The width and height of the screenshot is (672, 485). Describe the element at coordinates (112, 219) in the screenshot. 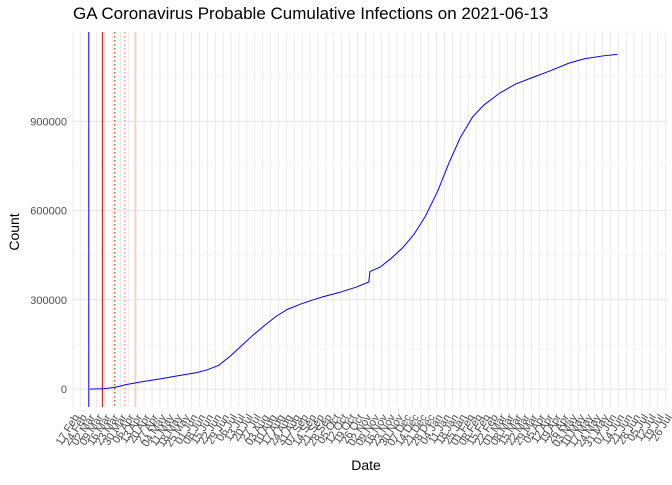

I see `reference-lines` at that location.